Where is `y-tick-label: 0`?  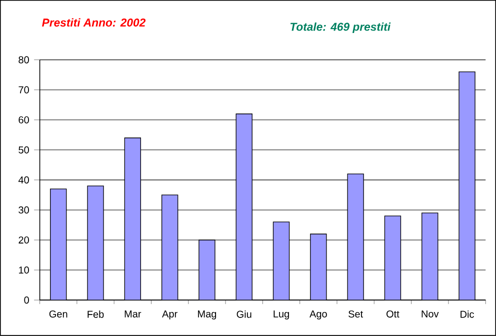
y-tick-label: 0 is located at coordinates (26, 300).